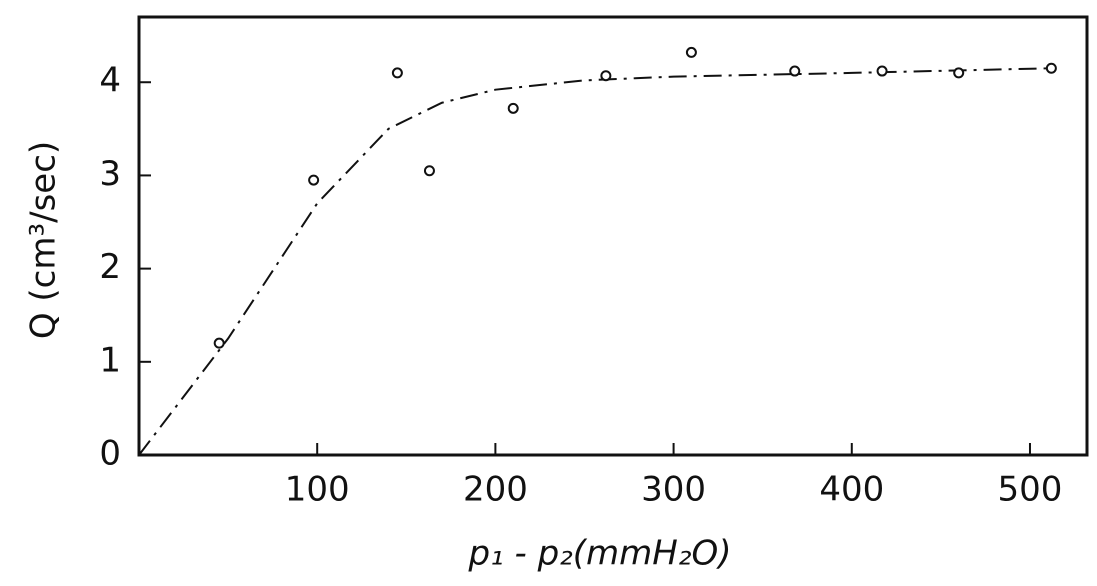  What do you see at coordinates (317, 490) in the screenshot?
I see `x-tick-label: 100` at bounding box center [317, 490].